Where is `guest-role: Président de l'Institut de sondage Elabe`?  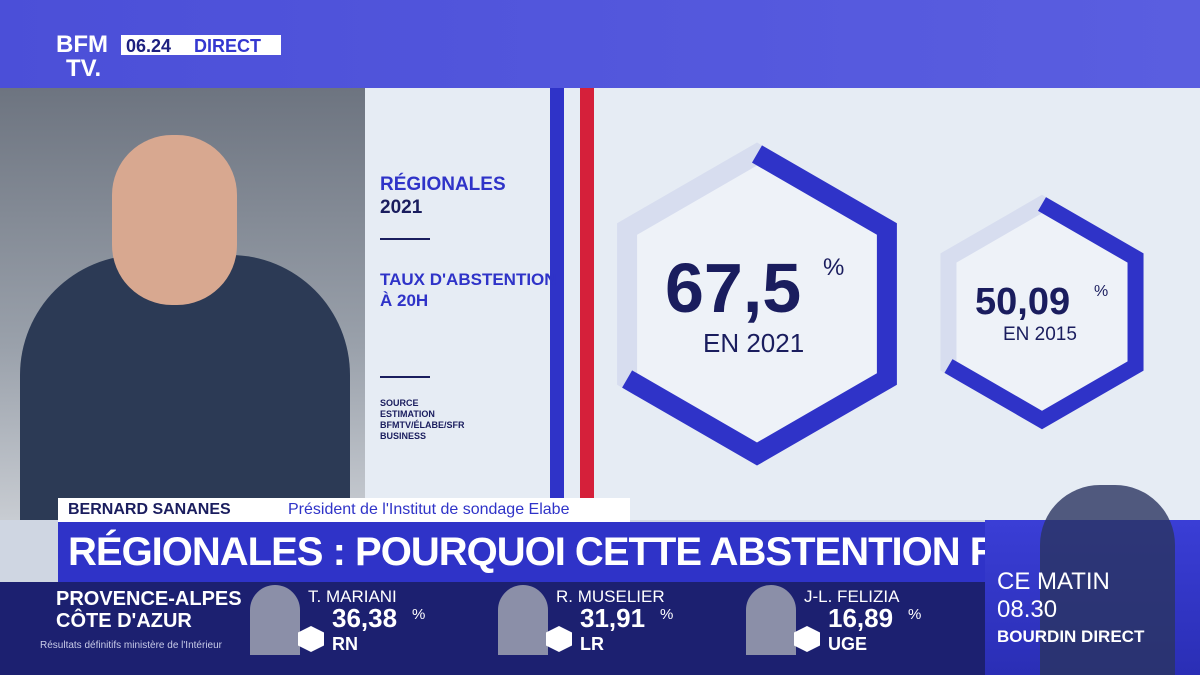
guest-role: Président de l'Institut de sondage Elabe is located at coordinates (429, 509).